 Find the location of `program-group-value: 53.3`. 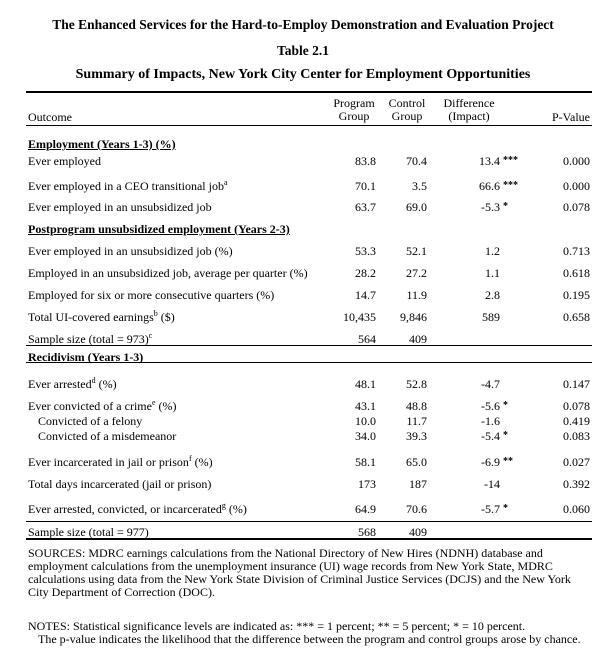

program-group-value: 53.3 is located at coordinates (365, 251).